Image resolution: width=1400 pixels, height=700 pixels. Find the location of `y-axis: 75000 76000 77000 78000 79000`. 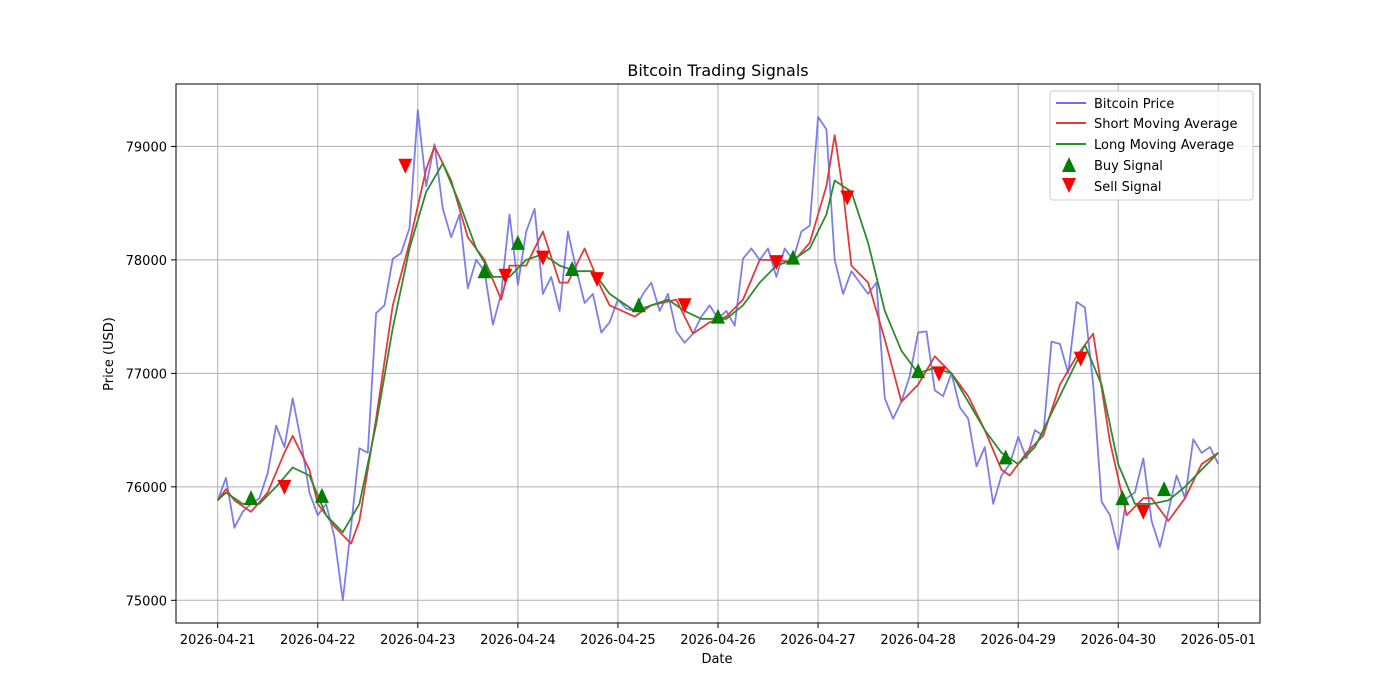

y-axis: 75000 76000 77000 78000 79000 is located at coordinates (151, 374).